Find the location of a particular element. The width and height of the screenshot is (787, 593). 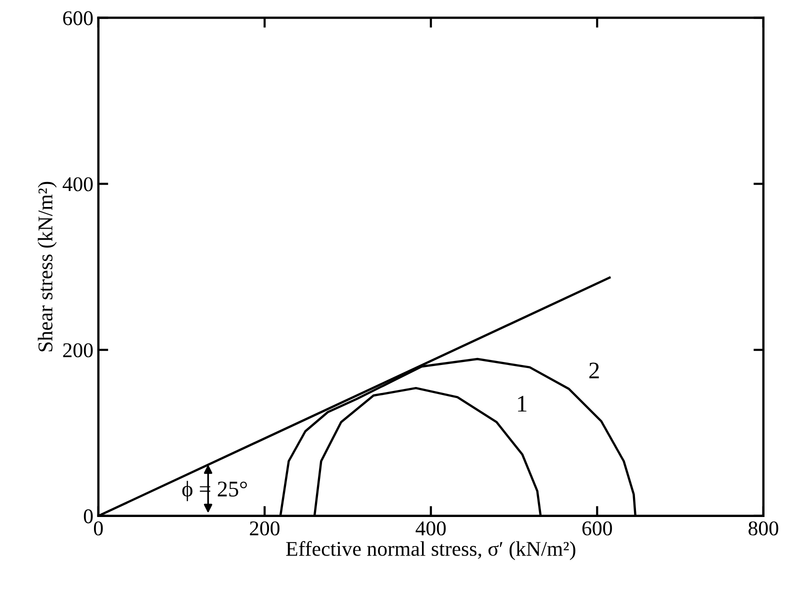

series-label: 1 is located at coordinates (522, 404).